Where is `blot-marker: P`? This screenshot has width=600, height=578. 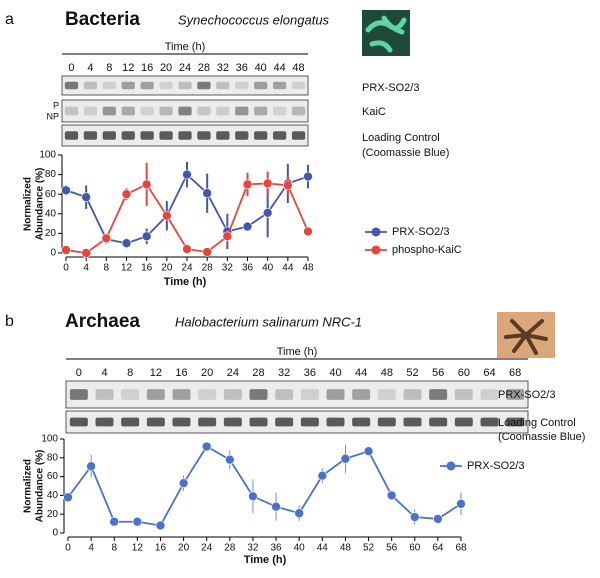 blot-marker: P is located at coordinates (56, 105).